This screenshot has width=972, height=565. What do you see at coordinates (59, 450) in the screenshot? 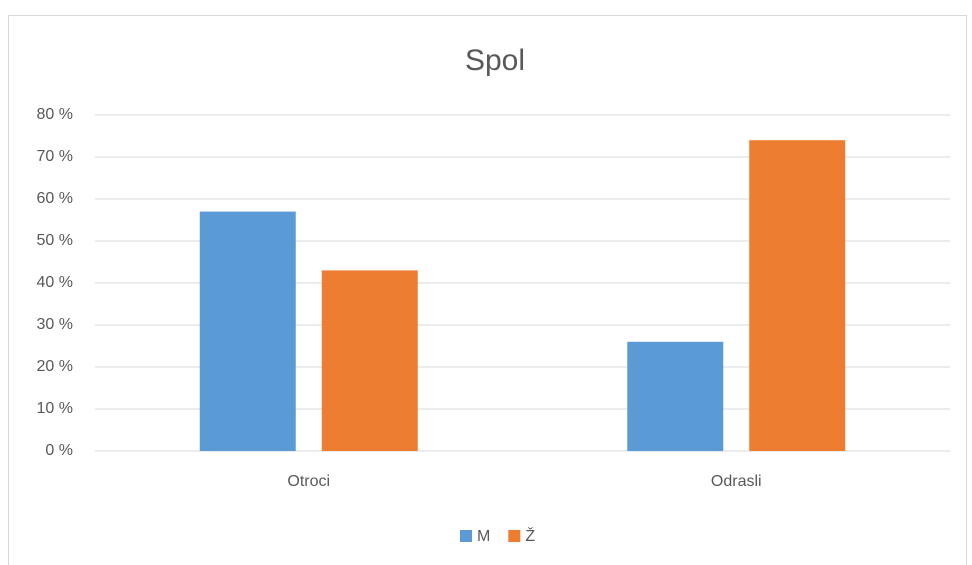
I see `y-tick-label: 0 %` at bounding box center [59, 450].